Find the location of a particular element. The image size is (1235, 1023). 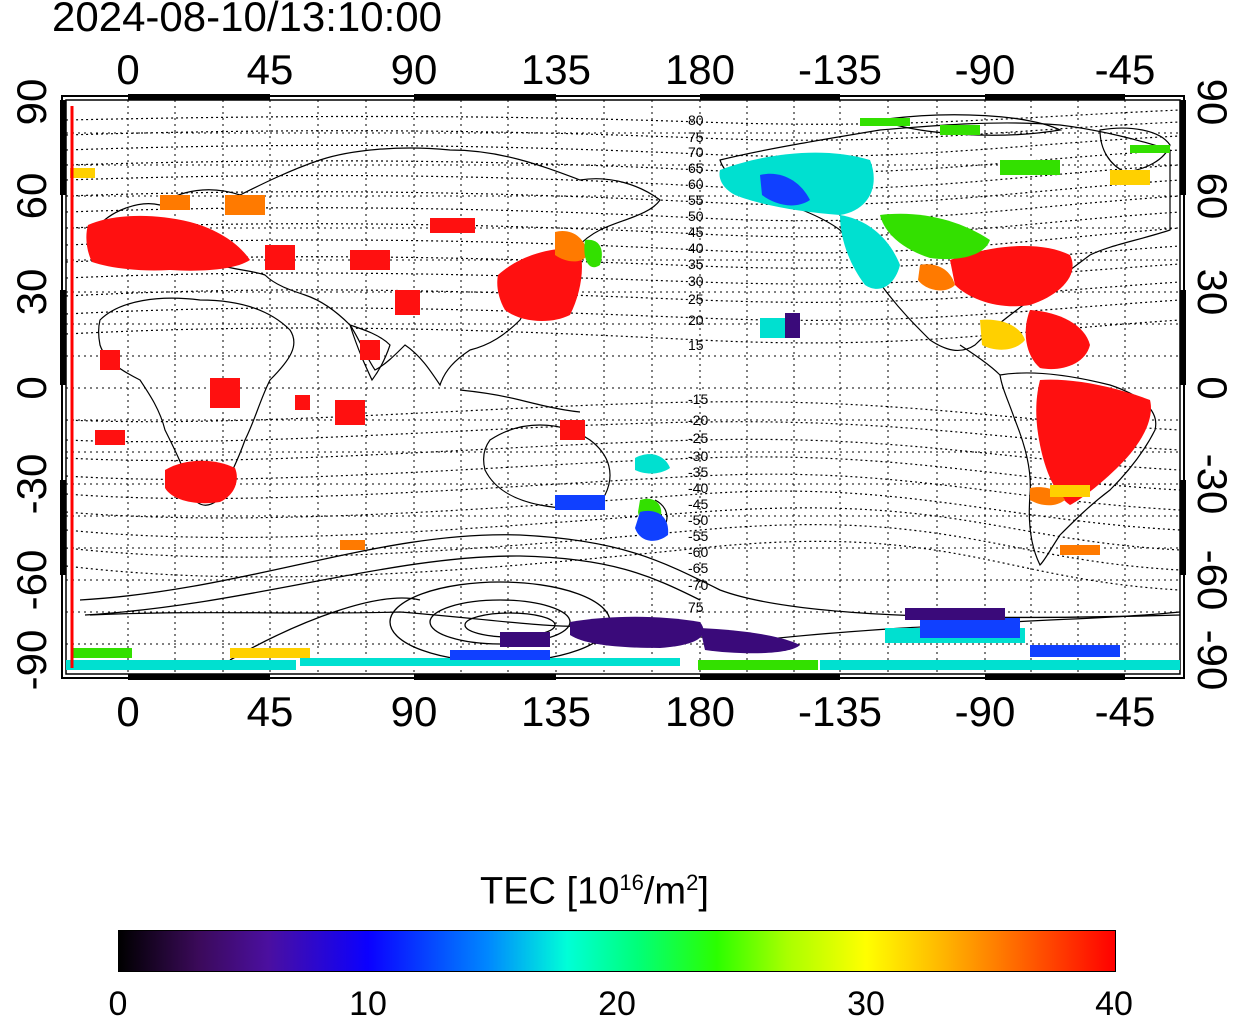

lat-tick-left: -60 is located at coordinates (31, 580).